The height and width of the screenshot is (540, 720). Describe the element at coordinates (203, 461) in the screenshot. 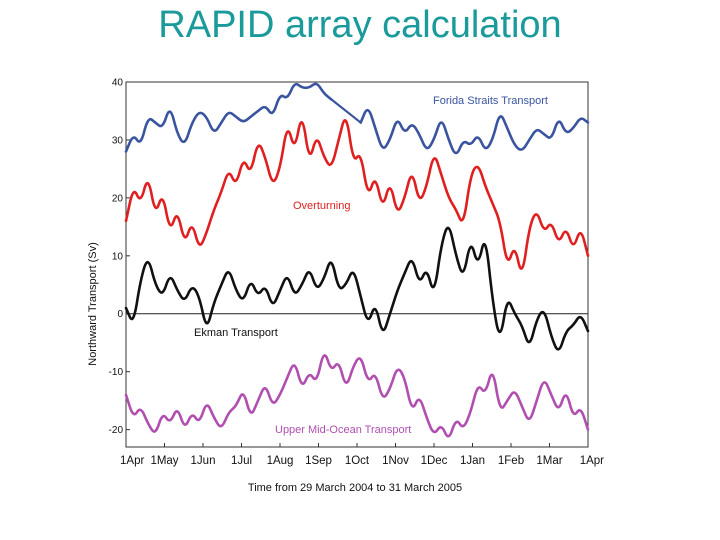

I see `x-tick-label: 1Jun` at that location.